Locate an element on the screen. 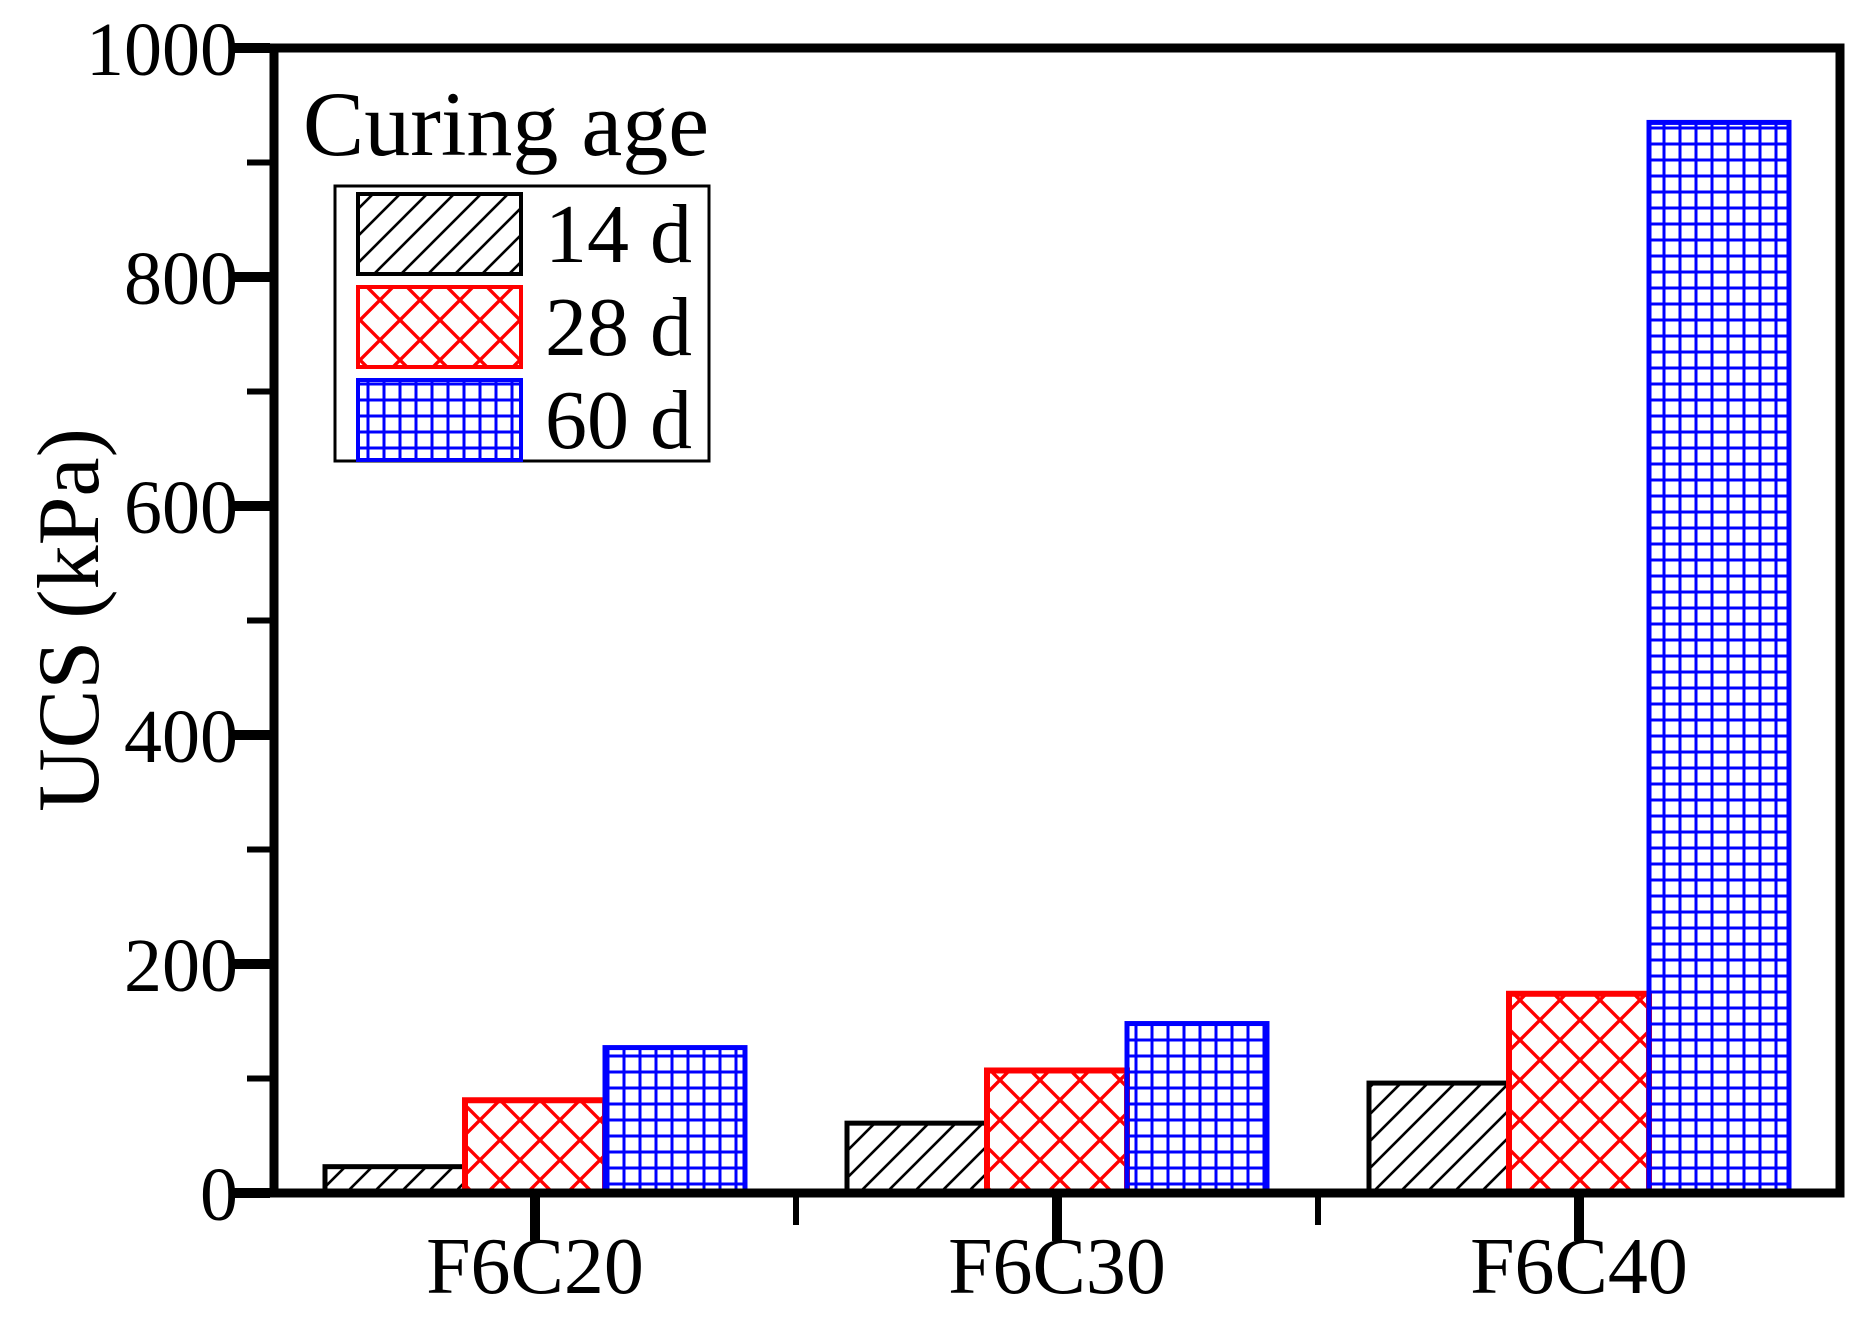 The width and height of the screenshot is (1862, 1321). bar-F6C40-28d is located at coordinates (1579, 1093).